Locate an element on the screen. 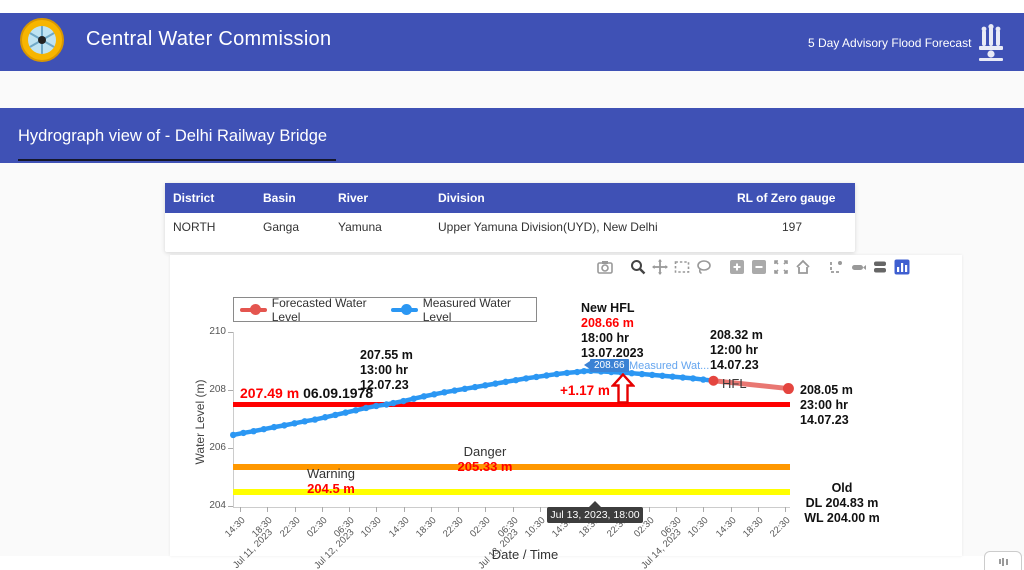  chart-modebar is located at coordinates (753, 266).